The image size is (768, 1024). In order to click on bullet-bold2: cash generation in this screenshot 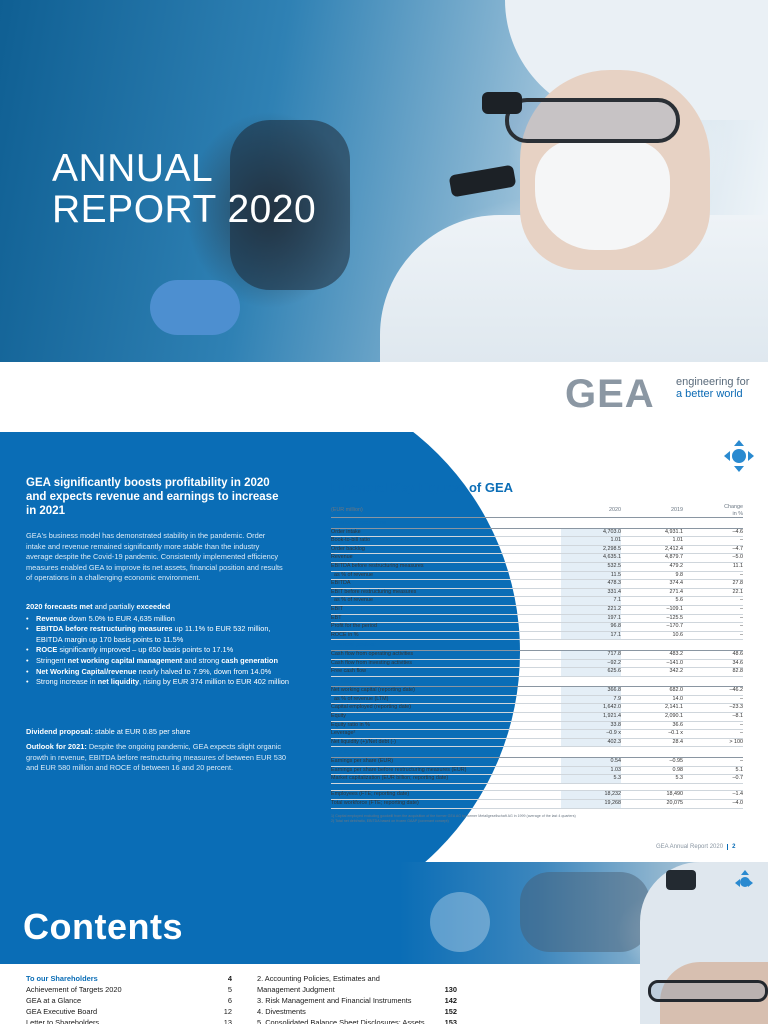, I will do `click(249, 660)`.